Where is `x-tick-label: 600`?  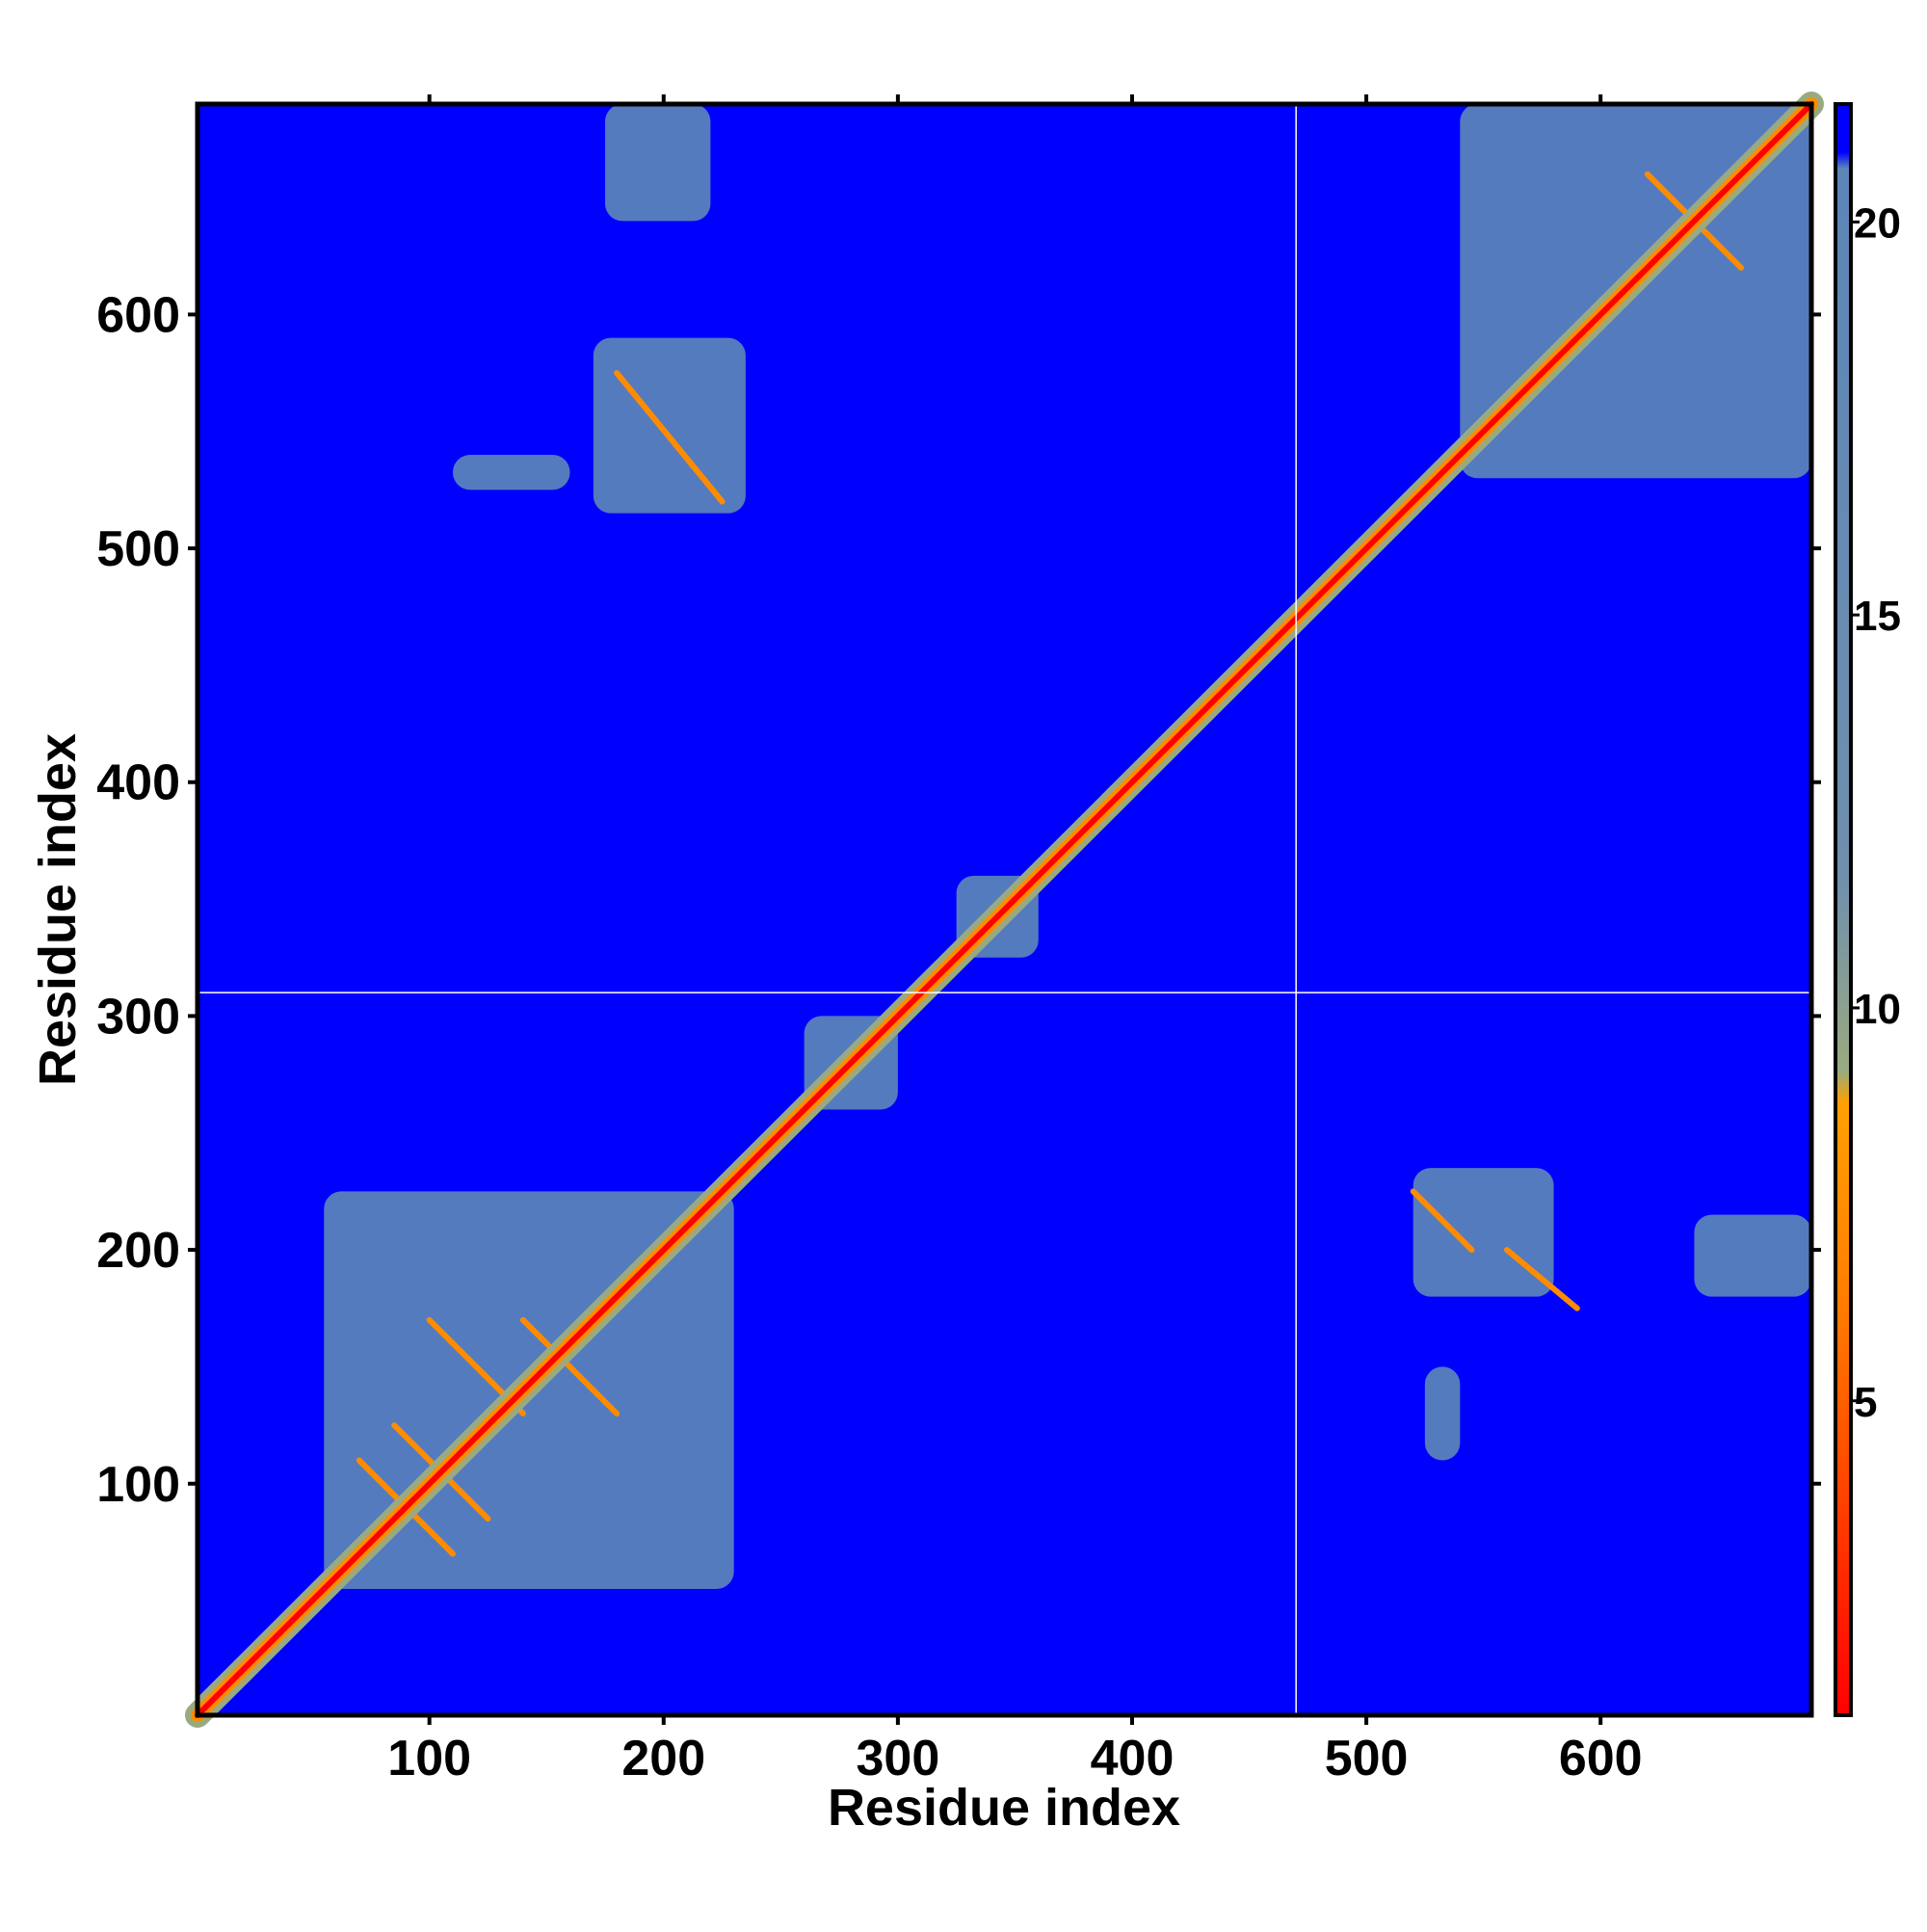 x-tick-label: 600 is located at coordinates (1601, 1758).